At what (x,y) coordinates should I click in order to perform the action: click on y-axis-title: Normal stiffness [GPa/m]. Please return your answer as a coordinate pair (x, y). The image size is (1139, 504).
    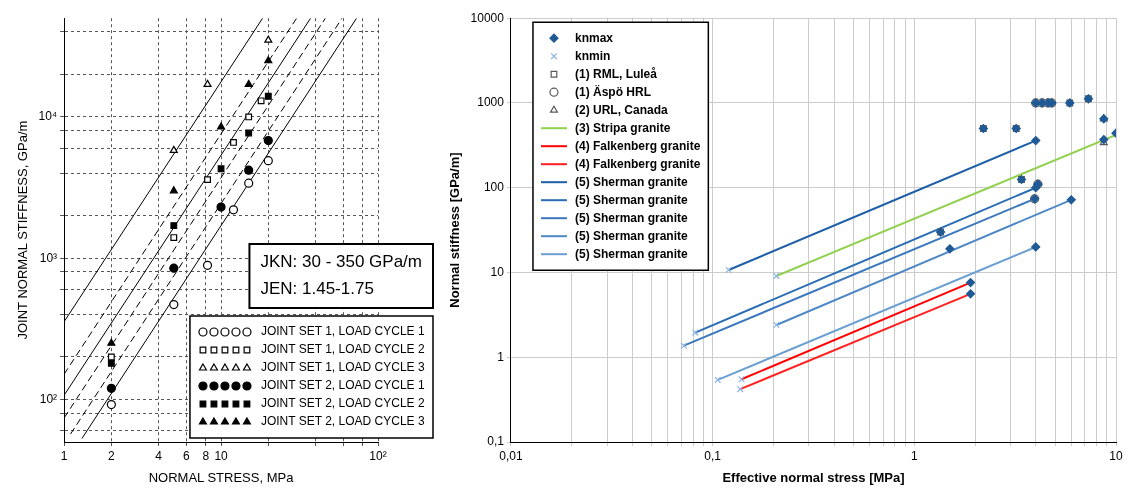
    Looking at the image, I should click on (455, 230).